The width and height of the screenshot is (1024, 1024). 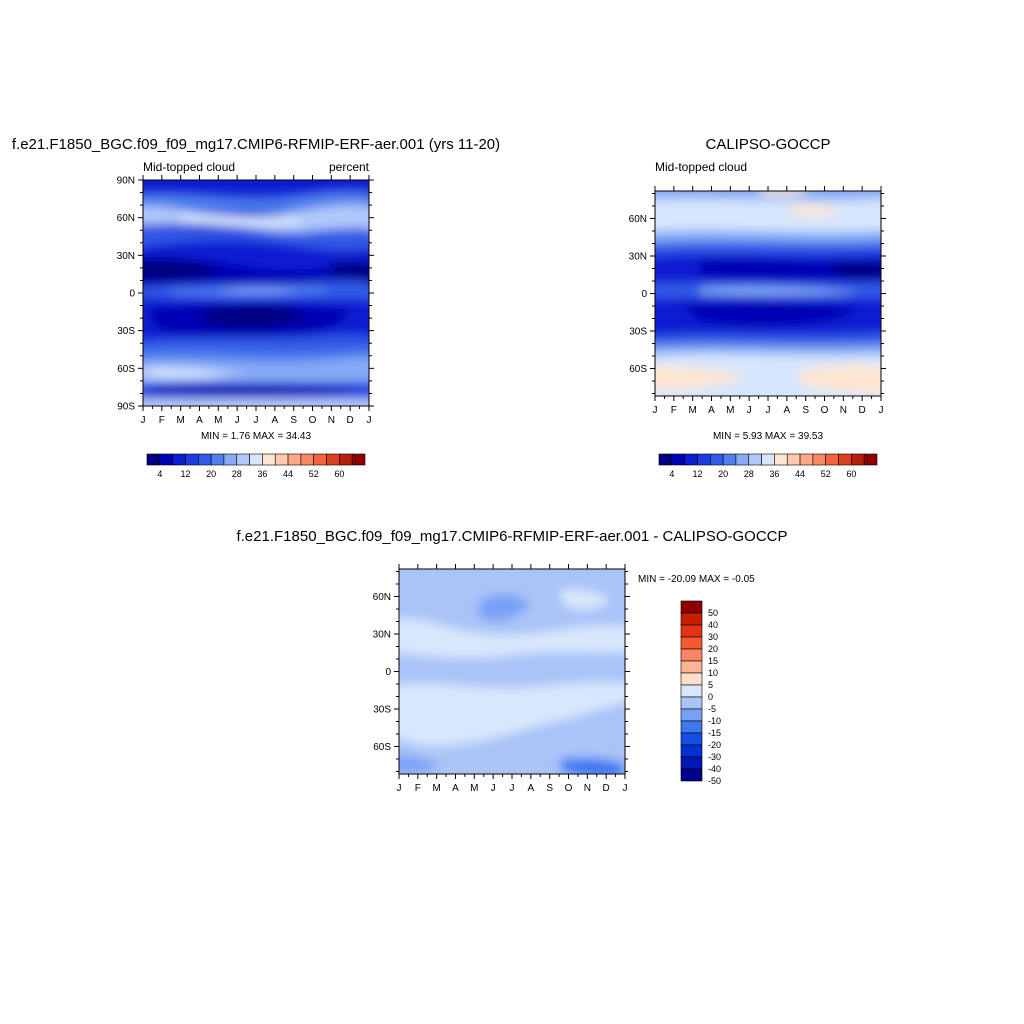 I want to click on model-colorbar-label: 20, so click(x=211, y=474).